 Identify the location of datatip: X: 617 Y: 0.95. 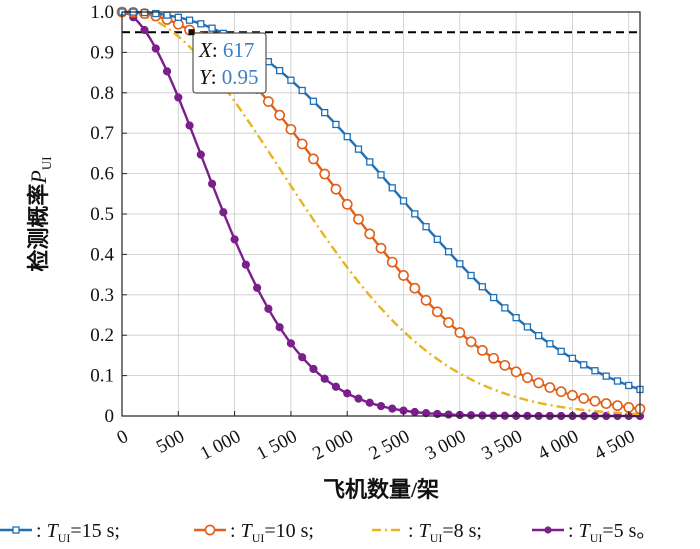
(227, 61).